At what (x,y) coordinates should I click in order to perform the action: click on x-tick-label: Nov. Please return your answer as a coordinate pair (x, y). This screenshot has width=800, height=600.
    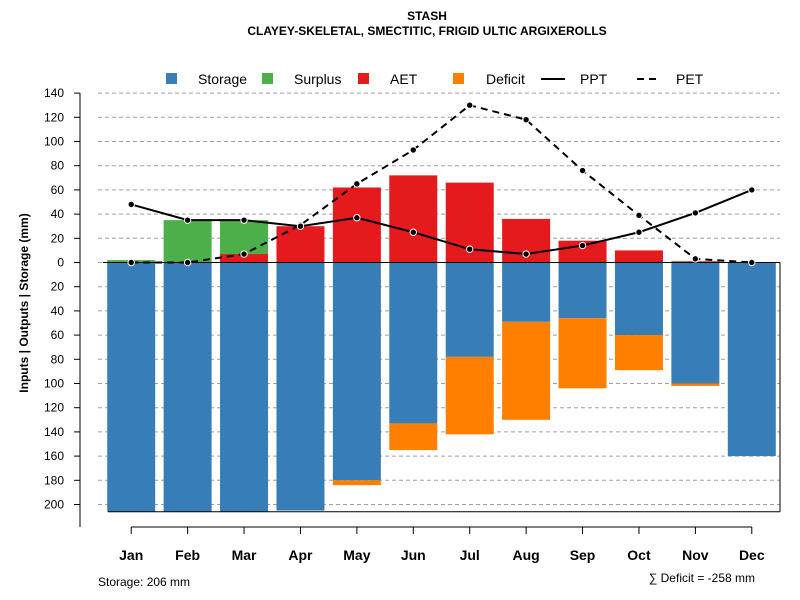
    Looking at the image, I should click on (695, 555).